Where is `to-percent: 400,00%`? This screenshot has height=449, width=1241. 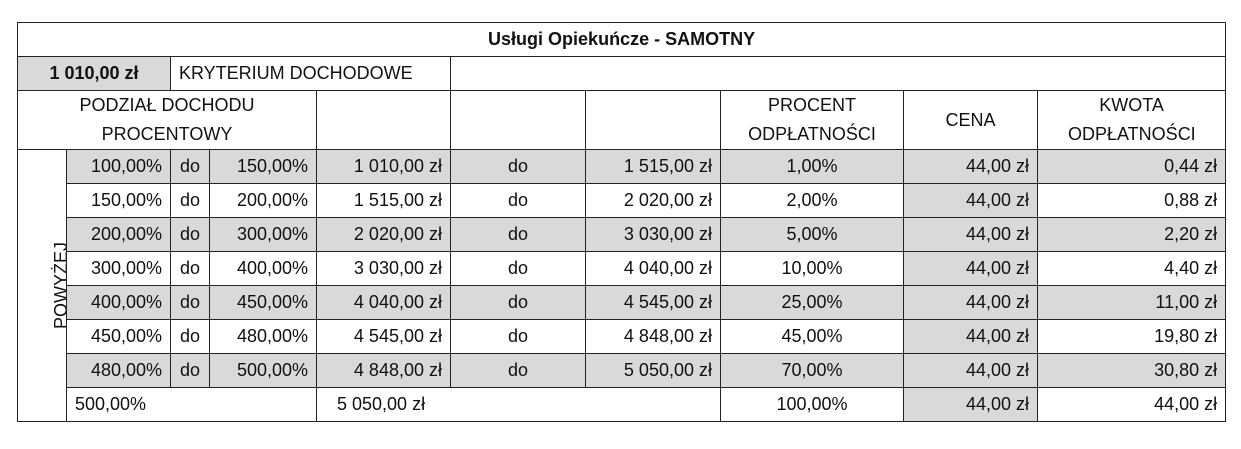 to-percent: 400,00% is located at coordinates (263, 268).